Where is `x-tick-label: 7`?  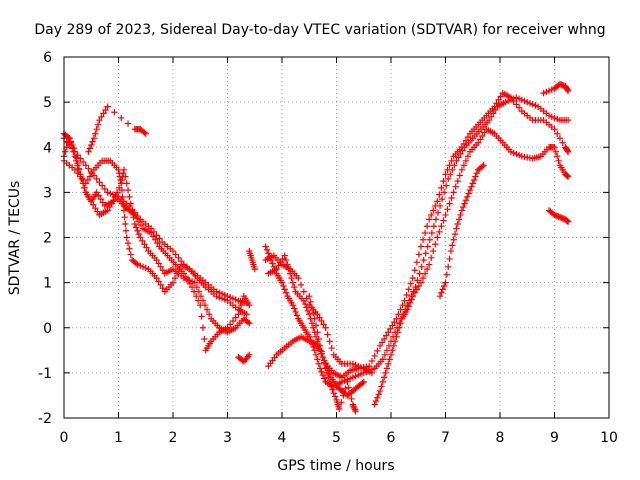
x-tick-label: 7 is located at coordinates (445, 438).